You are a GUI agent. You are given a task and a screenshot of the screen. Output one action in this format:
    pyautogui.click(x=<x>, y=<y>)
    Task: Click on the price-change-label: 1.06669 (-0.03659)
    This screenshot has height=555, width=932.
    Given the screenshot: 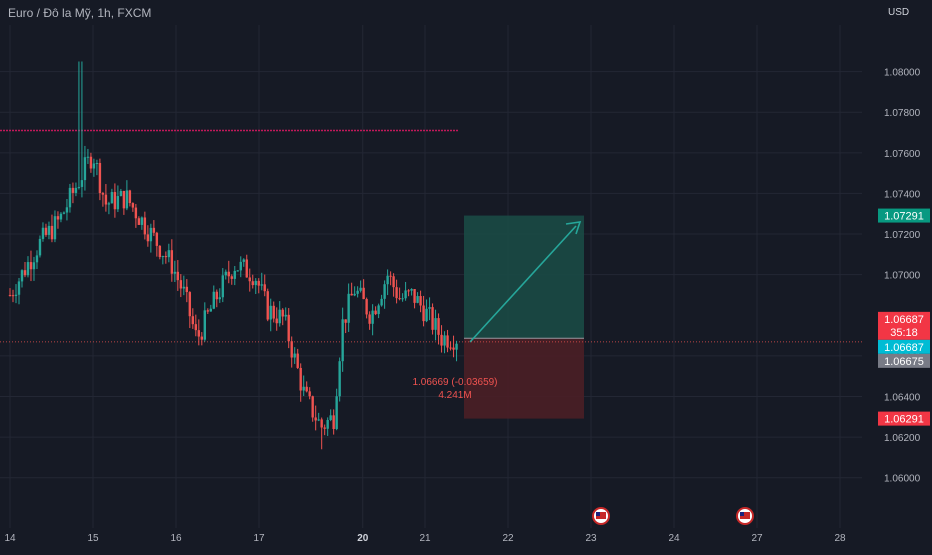 What is the action you would take?
    pyautogui.click(x=454, y=382)
    